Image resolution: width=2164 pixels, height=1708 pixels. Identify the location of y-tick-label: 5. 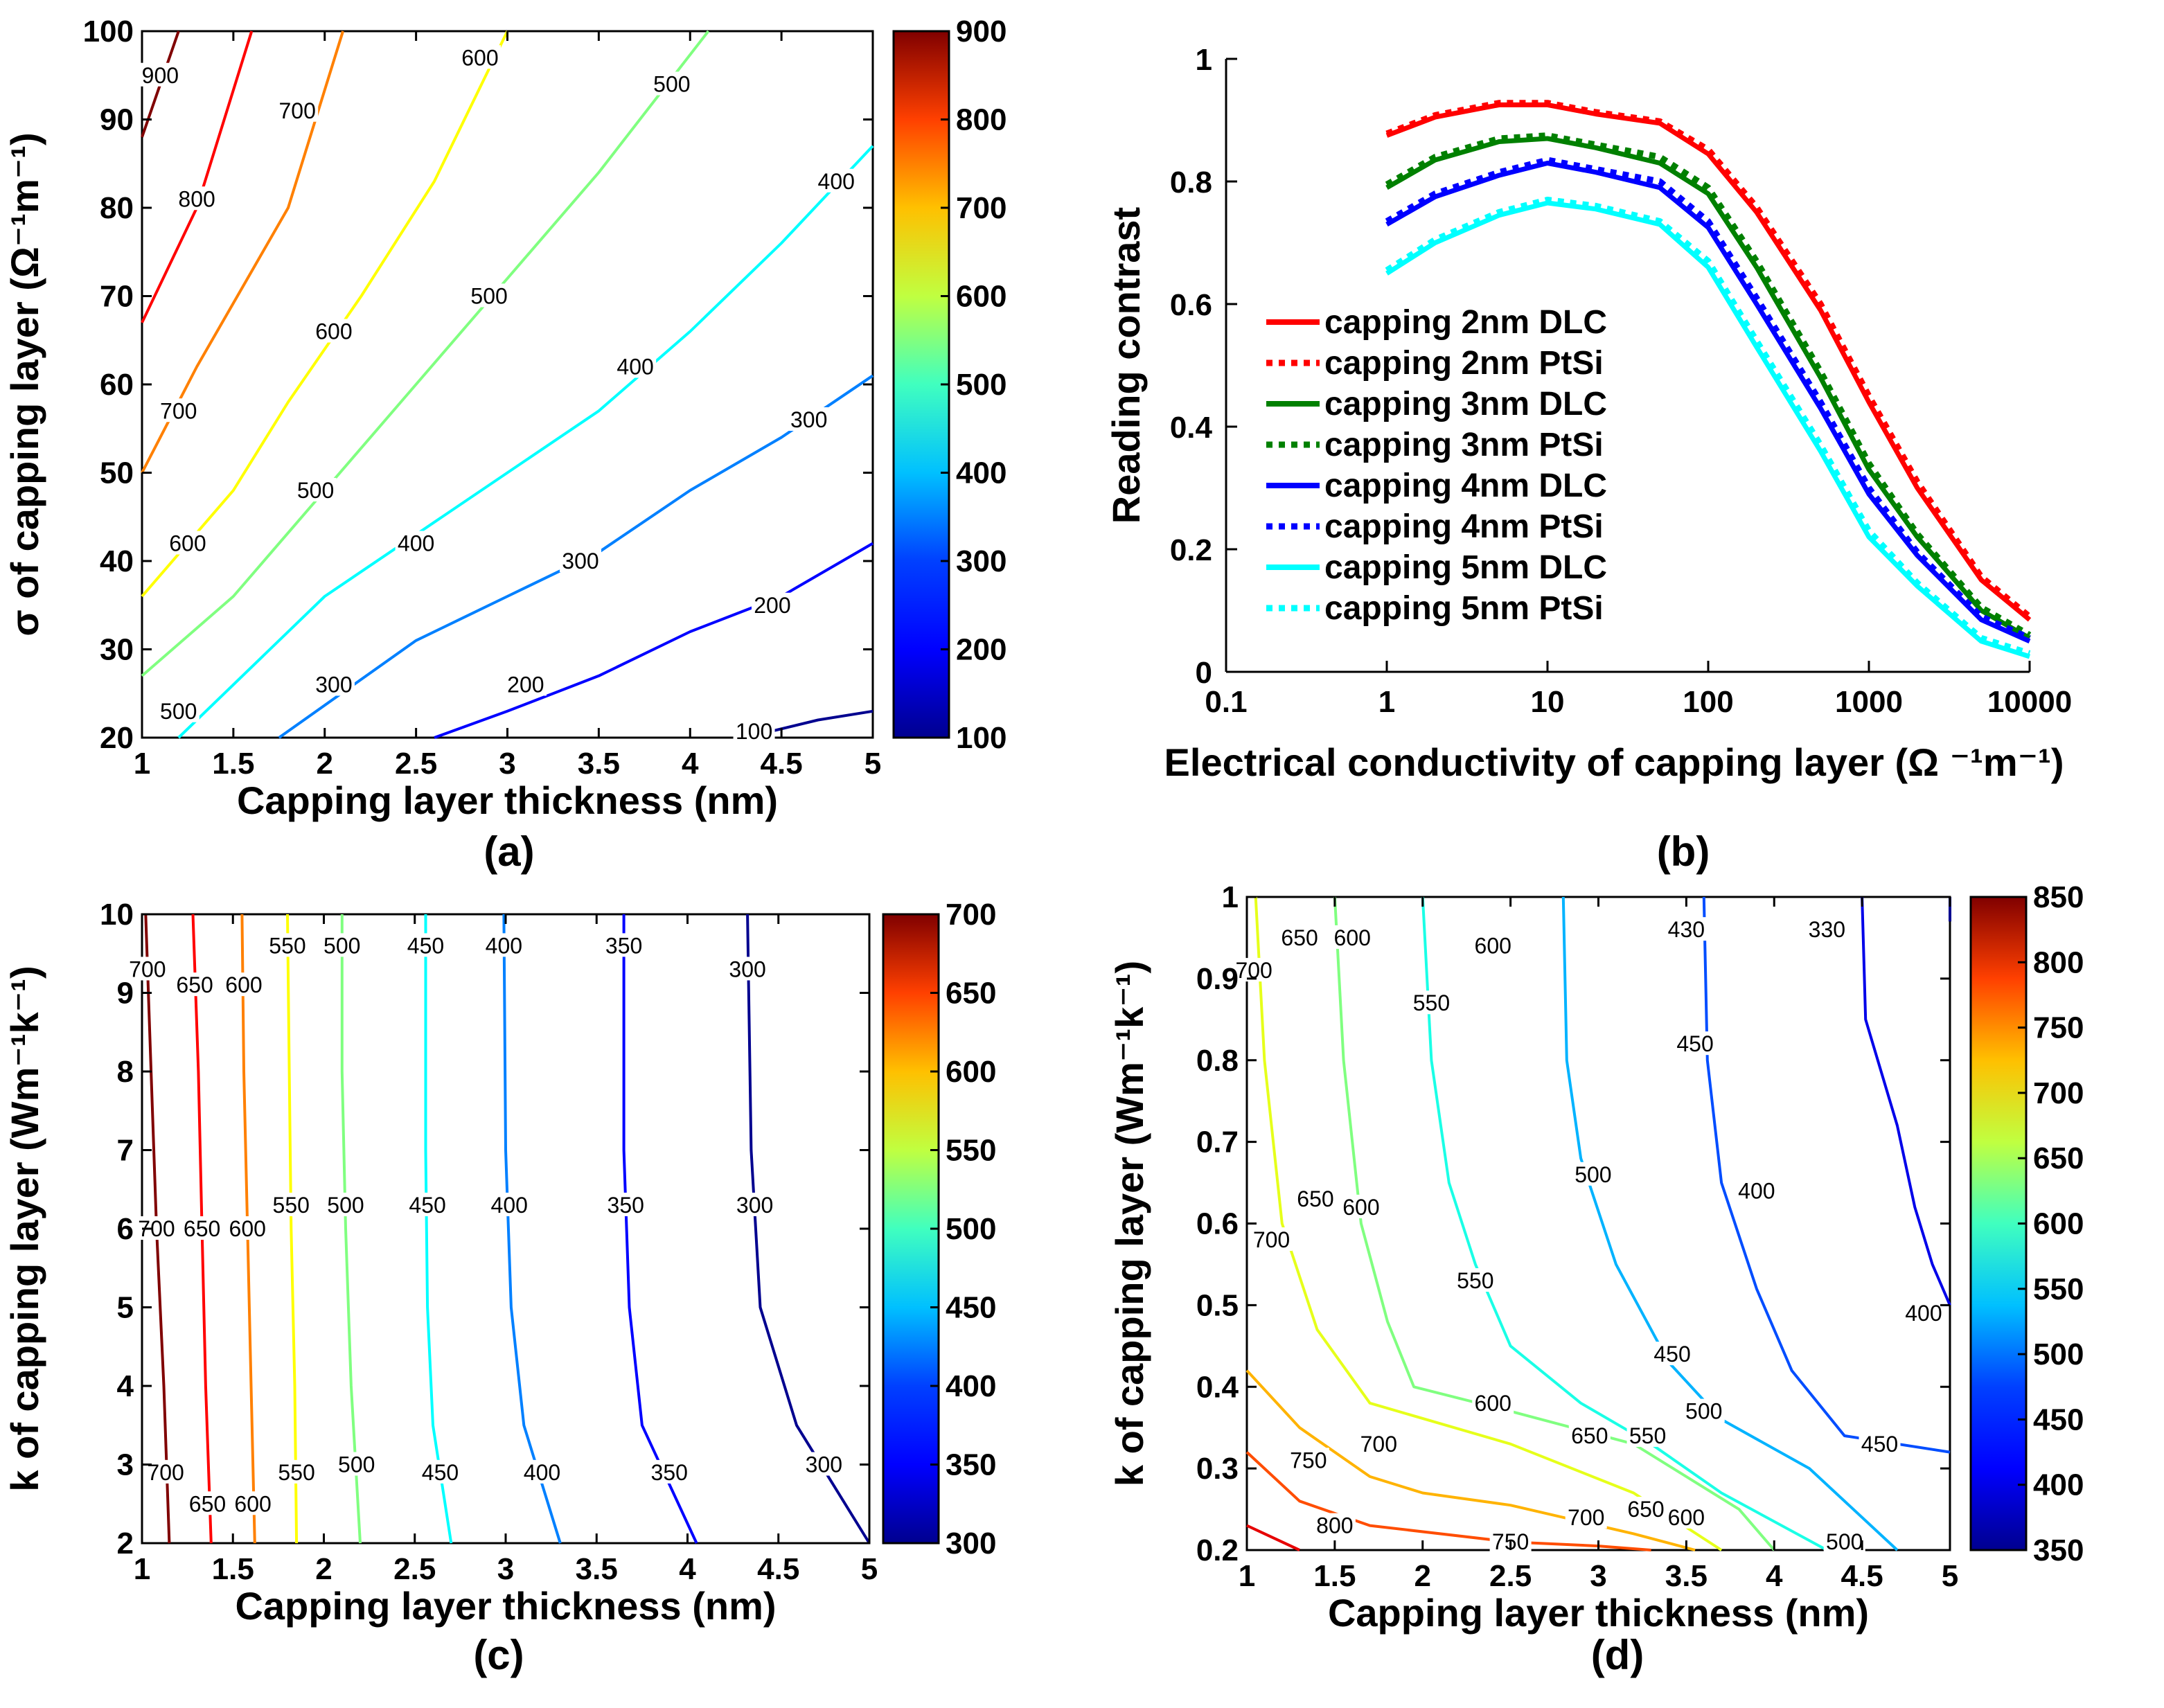
(126, 1308).